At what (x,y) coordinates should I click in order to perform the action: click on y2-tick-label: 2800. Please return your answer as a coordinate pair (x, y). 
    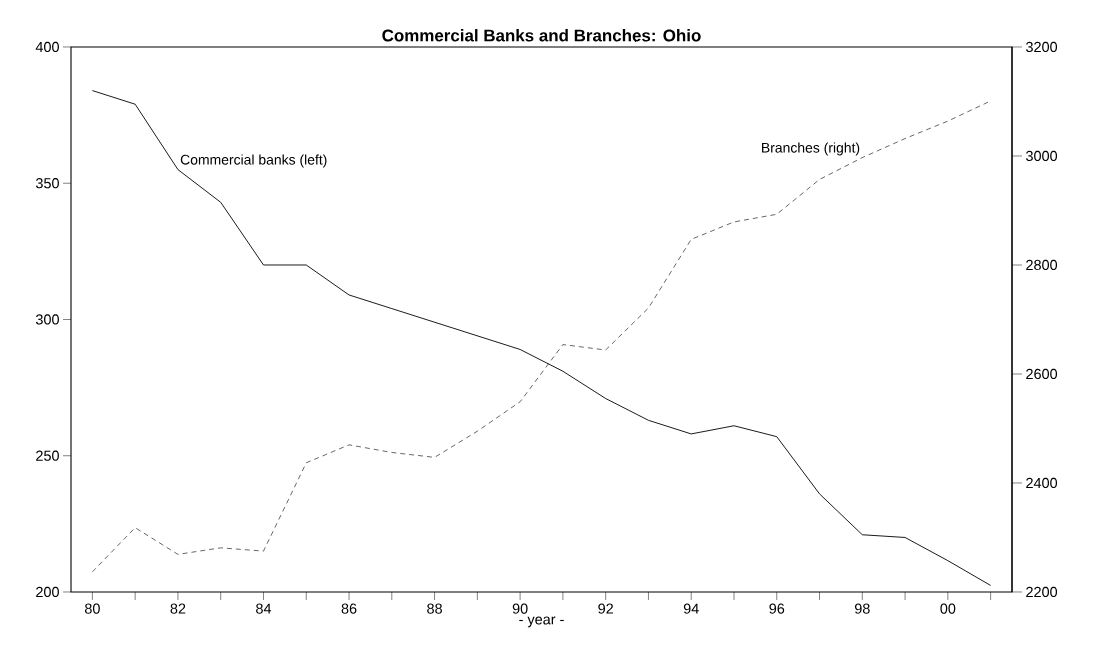
    Looking at the image, I should click on (1042, 265).